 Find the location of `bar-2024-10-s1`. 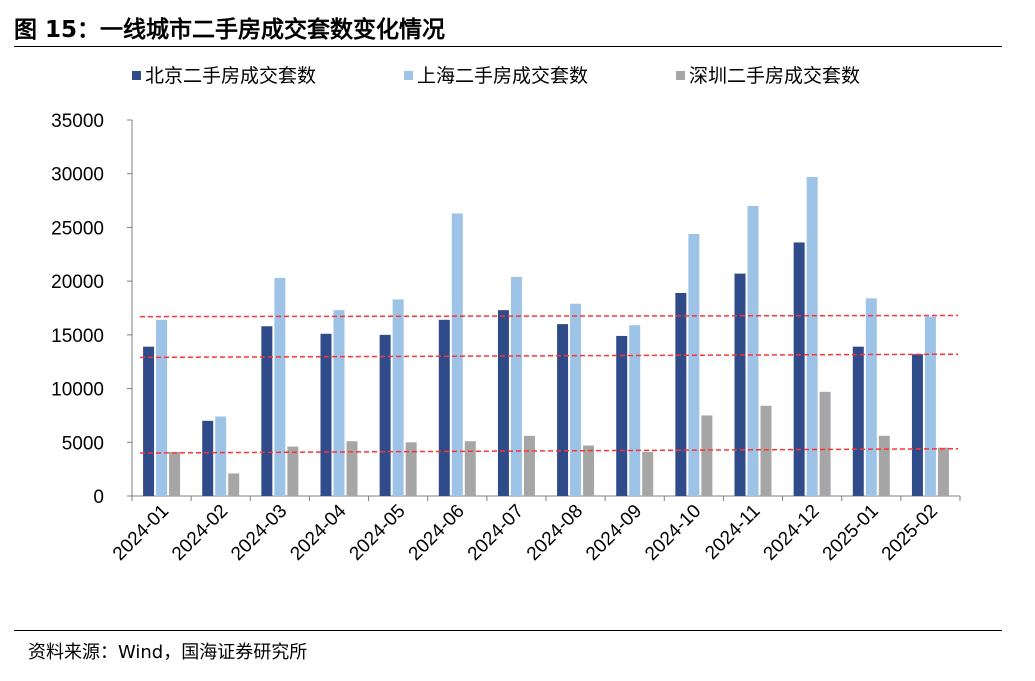

bar-2024-10-s1 is located at coordinates (681, 394).